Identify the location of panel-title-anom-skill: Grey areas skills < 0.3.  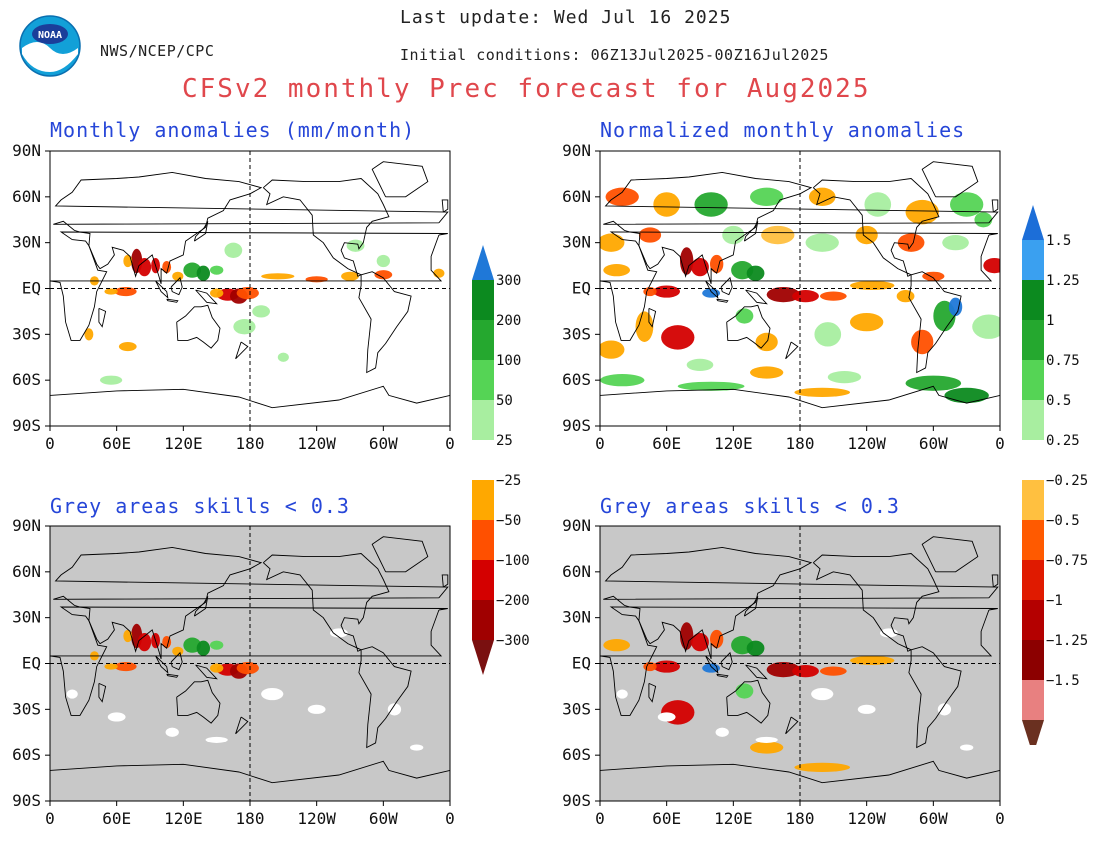
(200, 506).